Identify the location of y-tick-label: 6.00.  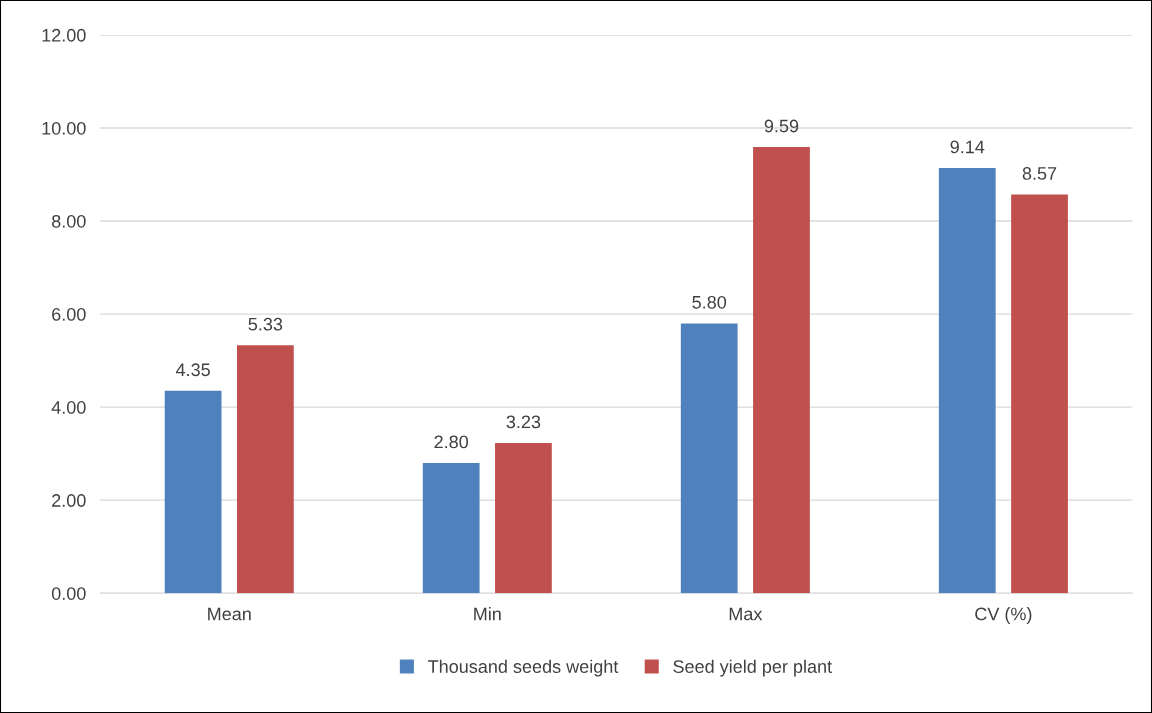
(69, 314).